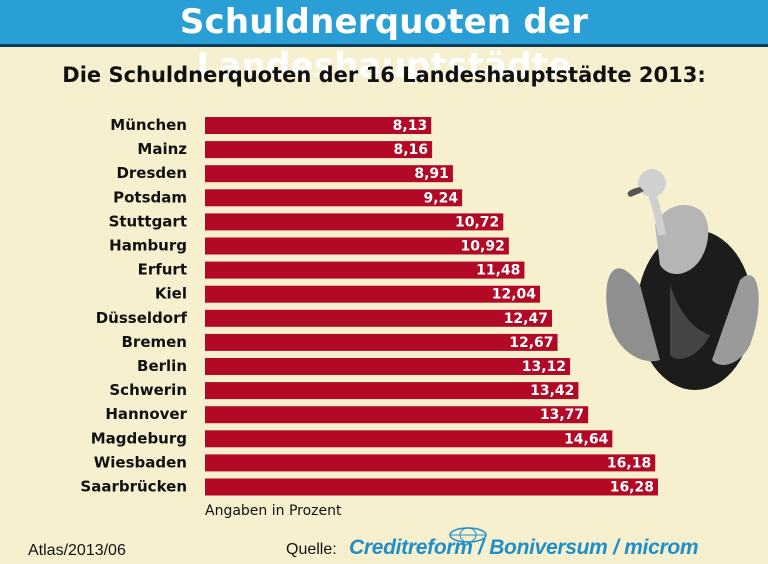  I want to click on globe-logo-icon, so click(468, 535).